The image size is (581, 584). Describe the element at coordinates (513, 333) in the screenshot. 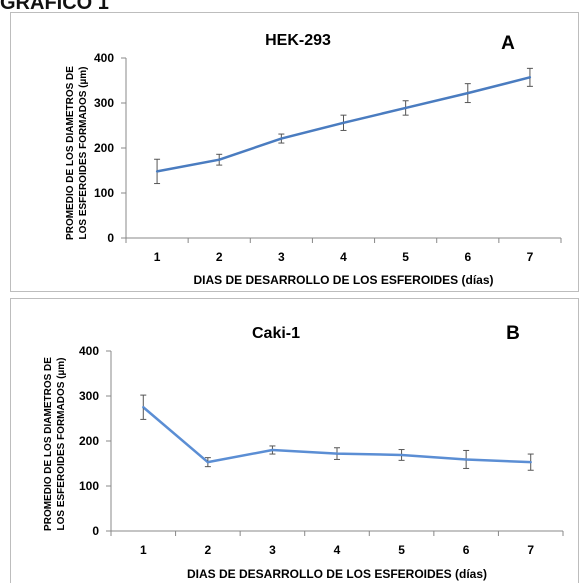

I see `panel-letter: B` at that location.